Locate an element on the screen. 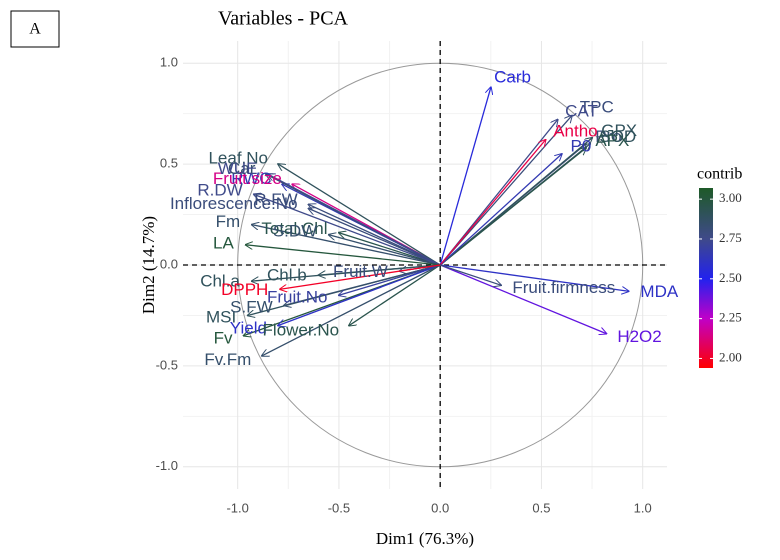  y-tick-label: -1.0 is located at coordinates (167, 465).